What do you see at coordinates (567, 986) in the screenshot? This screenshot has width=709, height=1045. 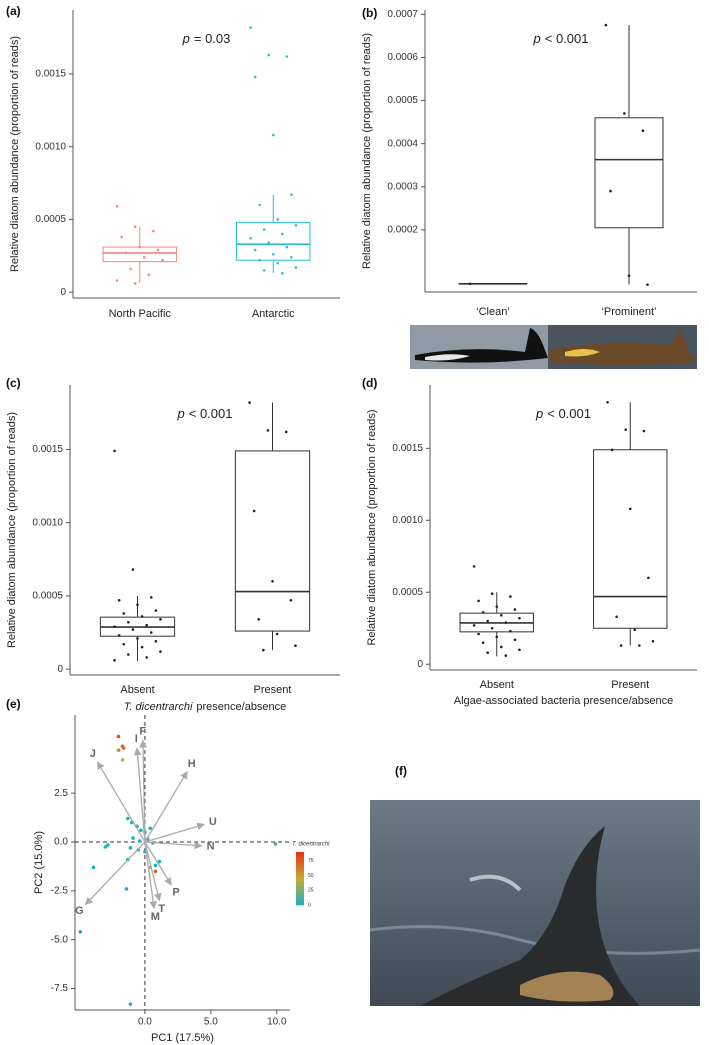 I see `diatom-film` at bounding box center [567, 986].